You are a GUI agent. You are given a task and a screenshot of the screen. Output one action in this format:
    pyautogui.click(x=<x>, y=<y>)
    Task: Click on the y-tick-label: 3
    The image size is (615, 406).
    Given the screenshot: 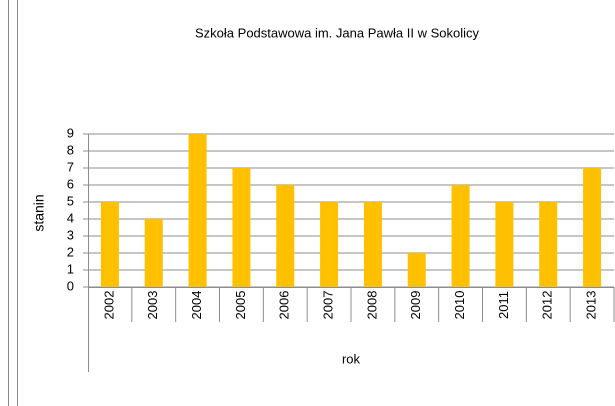 What is the action you would take?
    pyautogui.click(x=70, y=234)
    